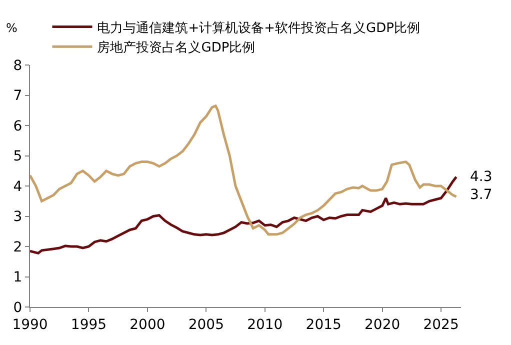 This screenshot has height=345, width=511. Describe the element at coordinates (258, 28) in the screenshot. I see `legend-label: 电力与通信建筑+计算机设备+软件投资占名义GDP比例` at that location.